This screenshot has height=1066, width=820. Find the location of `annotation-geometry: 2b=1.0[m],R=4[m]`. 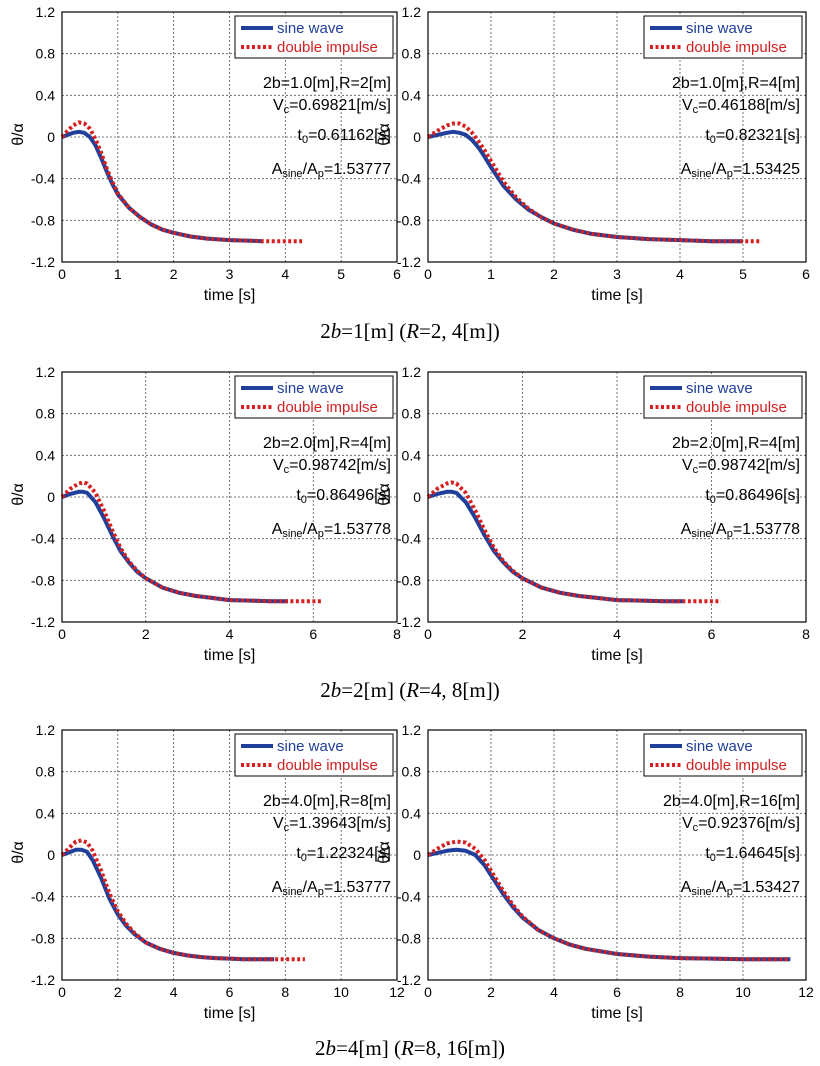

annotation-geometry: 2b=1.0[m],R=4[m] is located at coordinates (736, 83).